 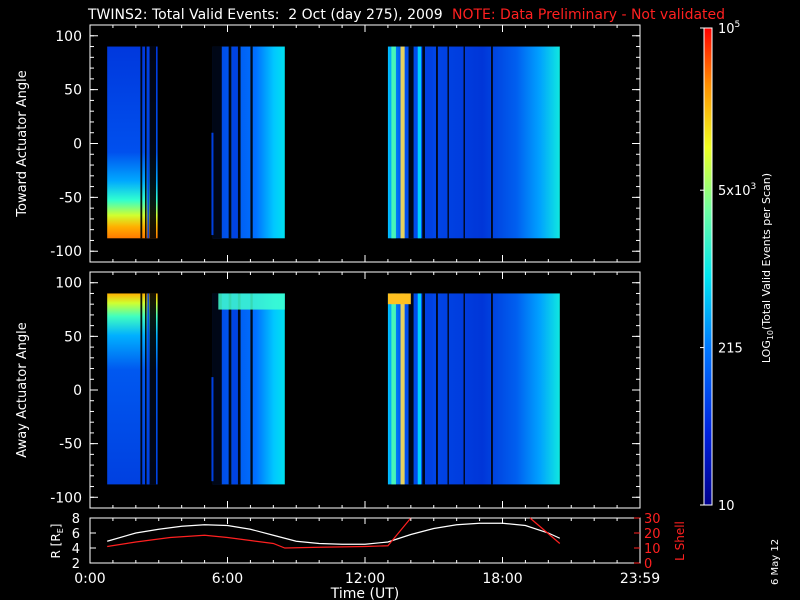 I want to click on y-right-tick-label: 10, so click(x=652, y=549).